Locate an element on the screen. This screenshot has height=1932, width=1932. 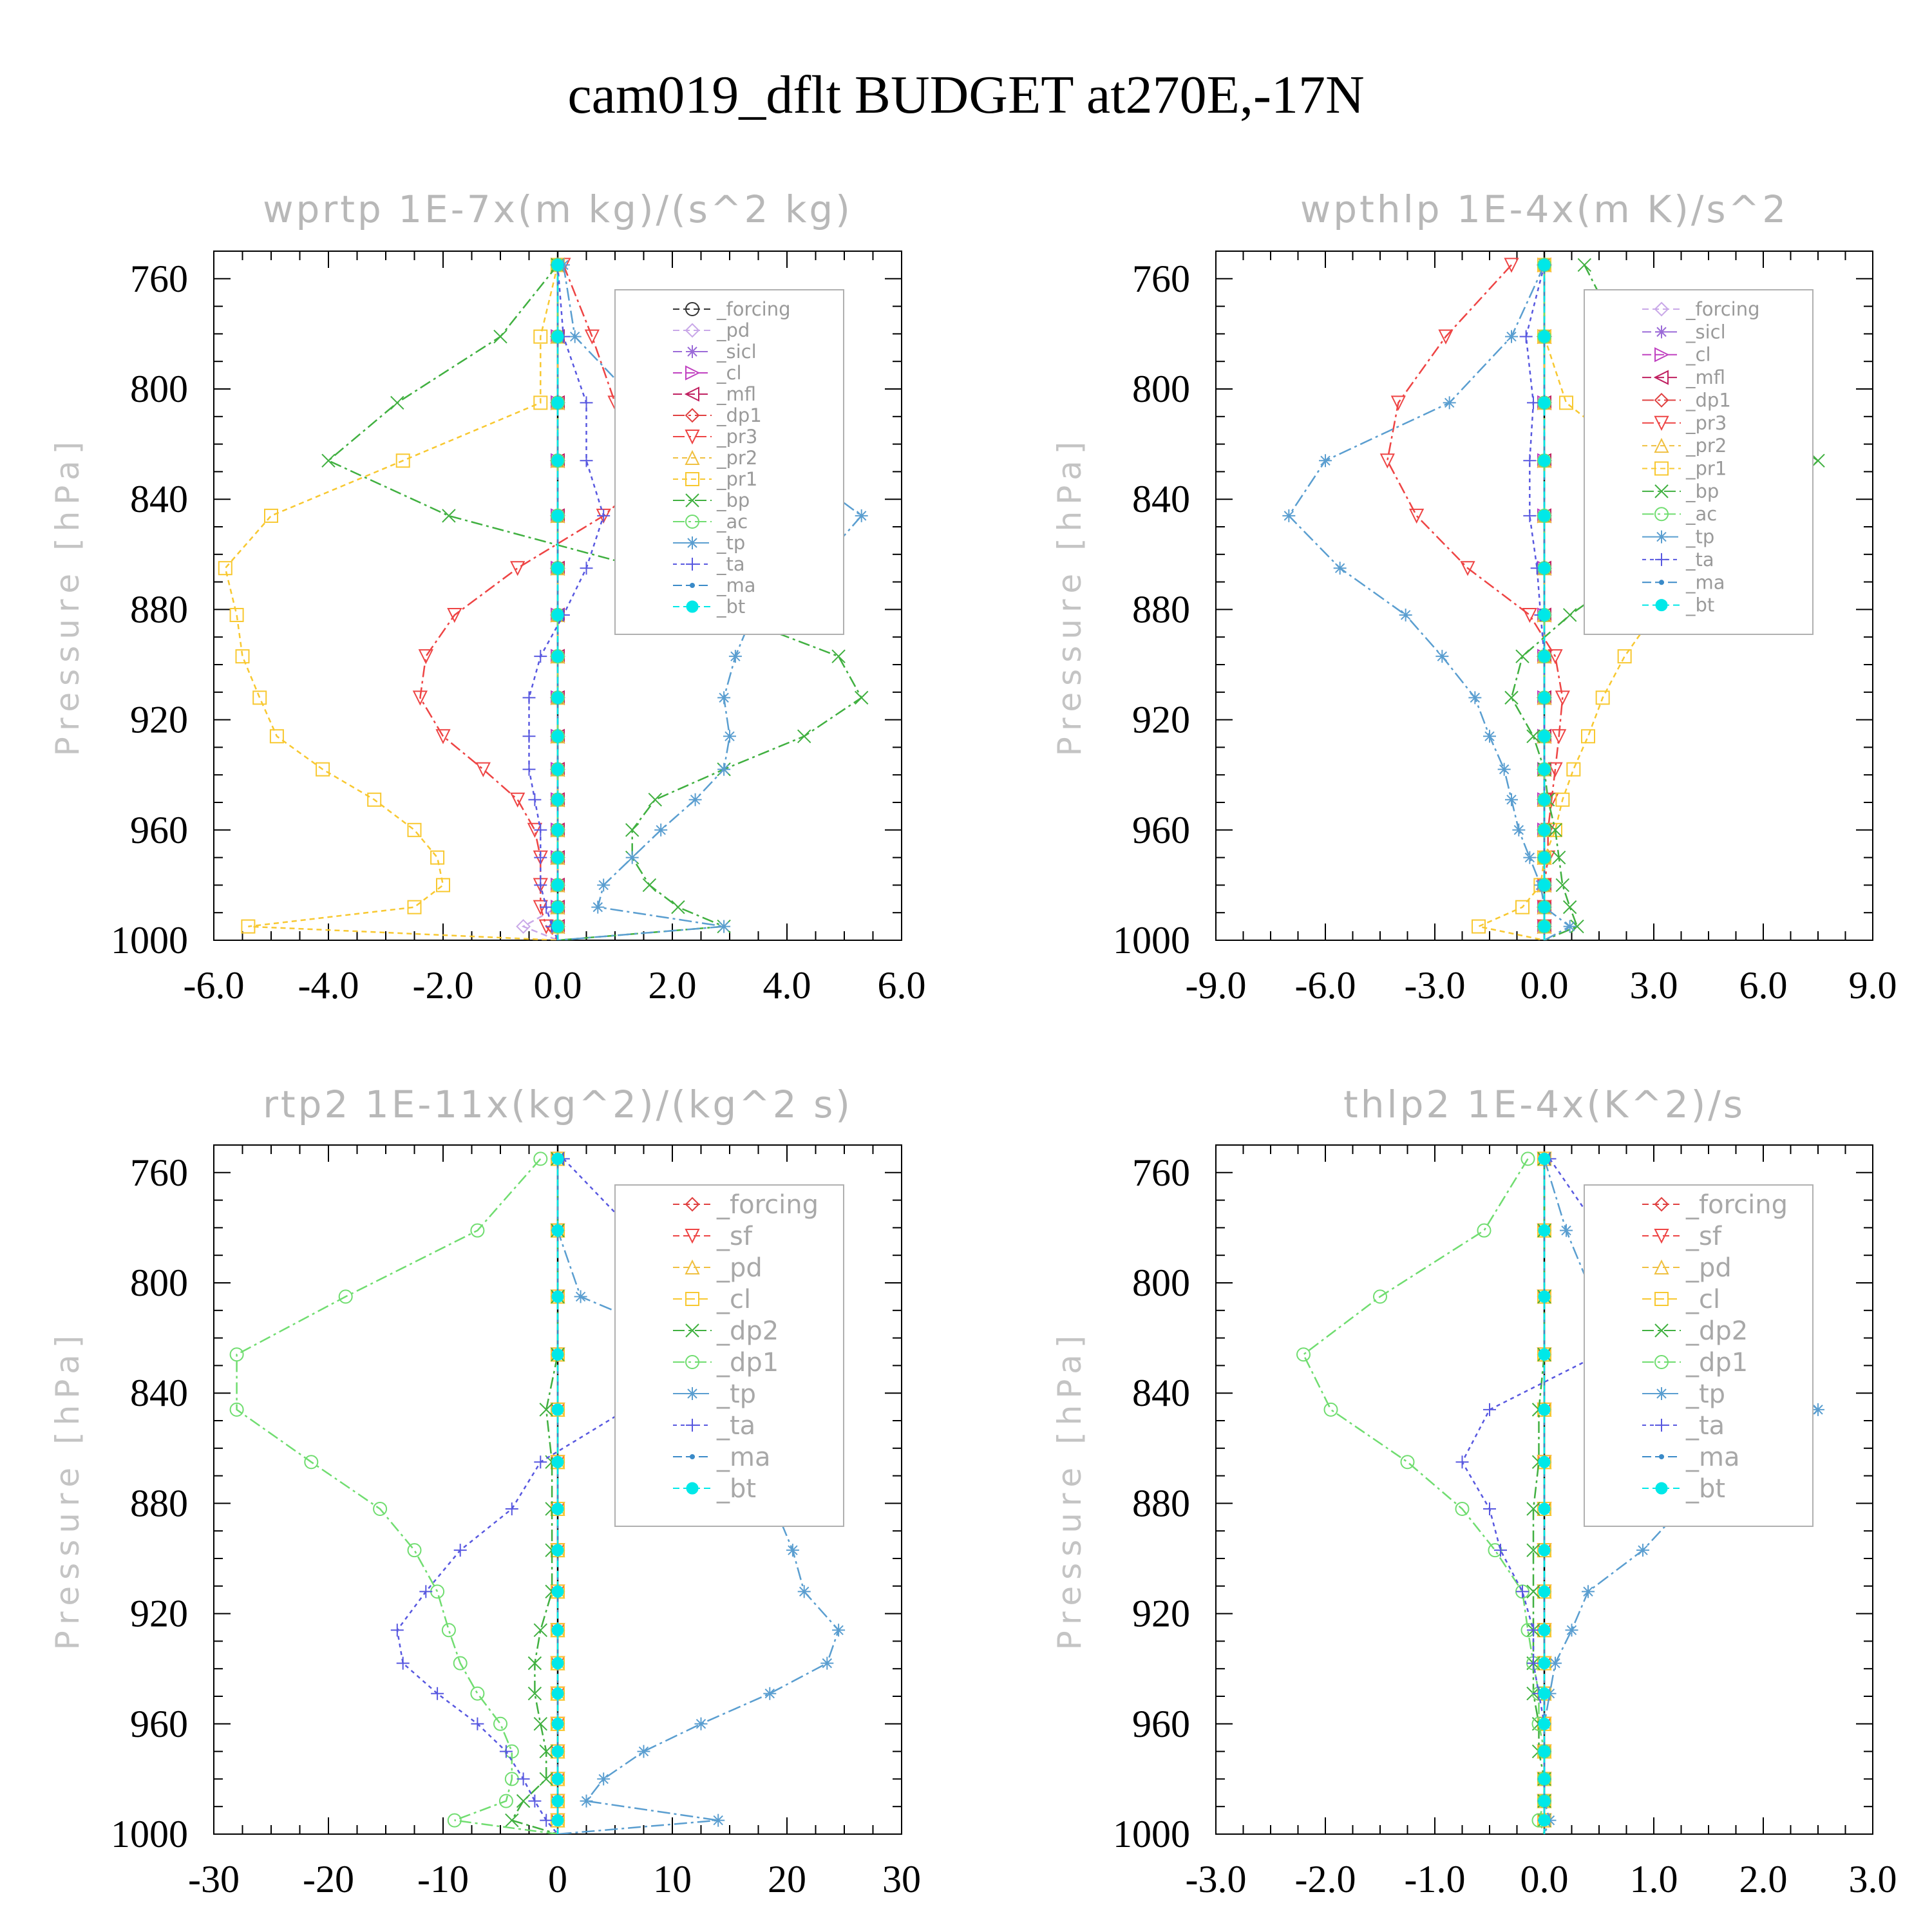
x-tick-label: 0 is located at coordinates (557, 1879).